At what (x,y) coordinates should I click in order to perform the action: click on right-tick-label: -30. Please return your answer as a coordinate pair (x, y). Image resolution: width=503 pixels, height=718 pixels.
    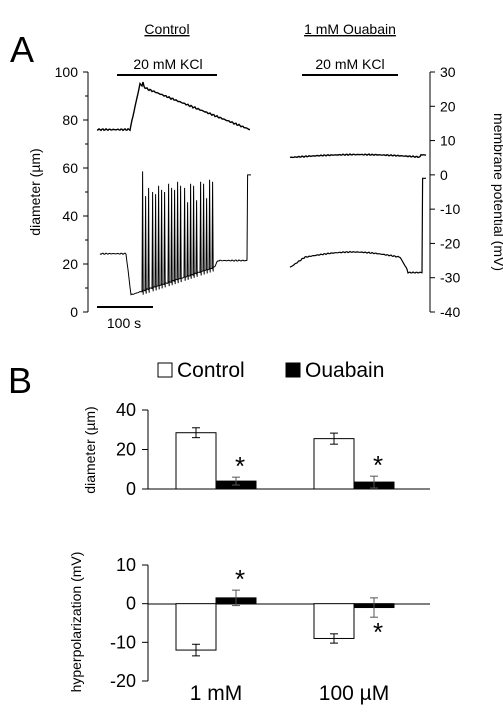
    Looking at the image, I should click on (450, 278).